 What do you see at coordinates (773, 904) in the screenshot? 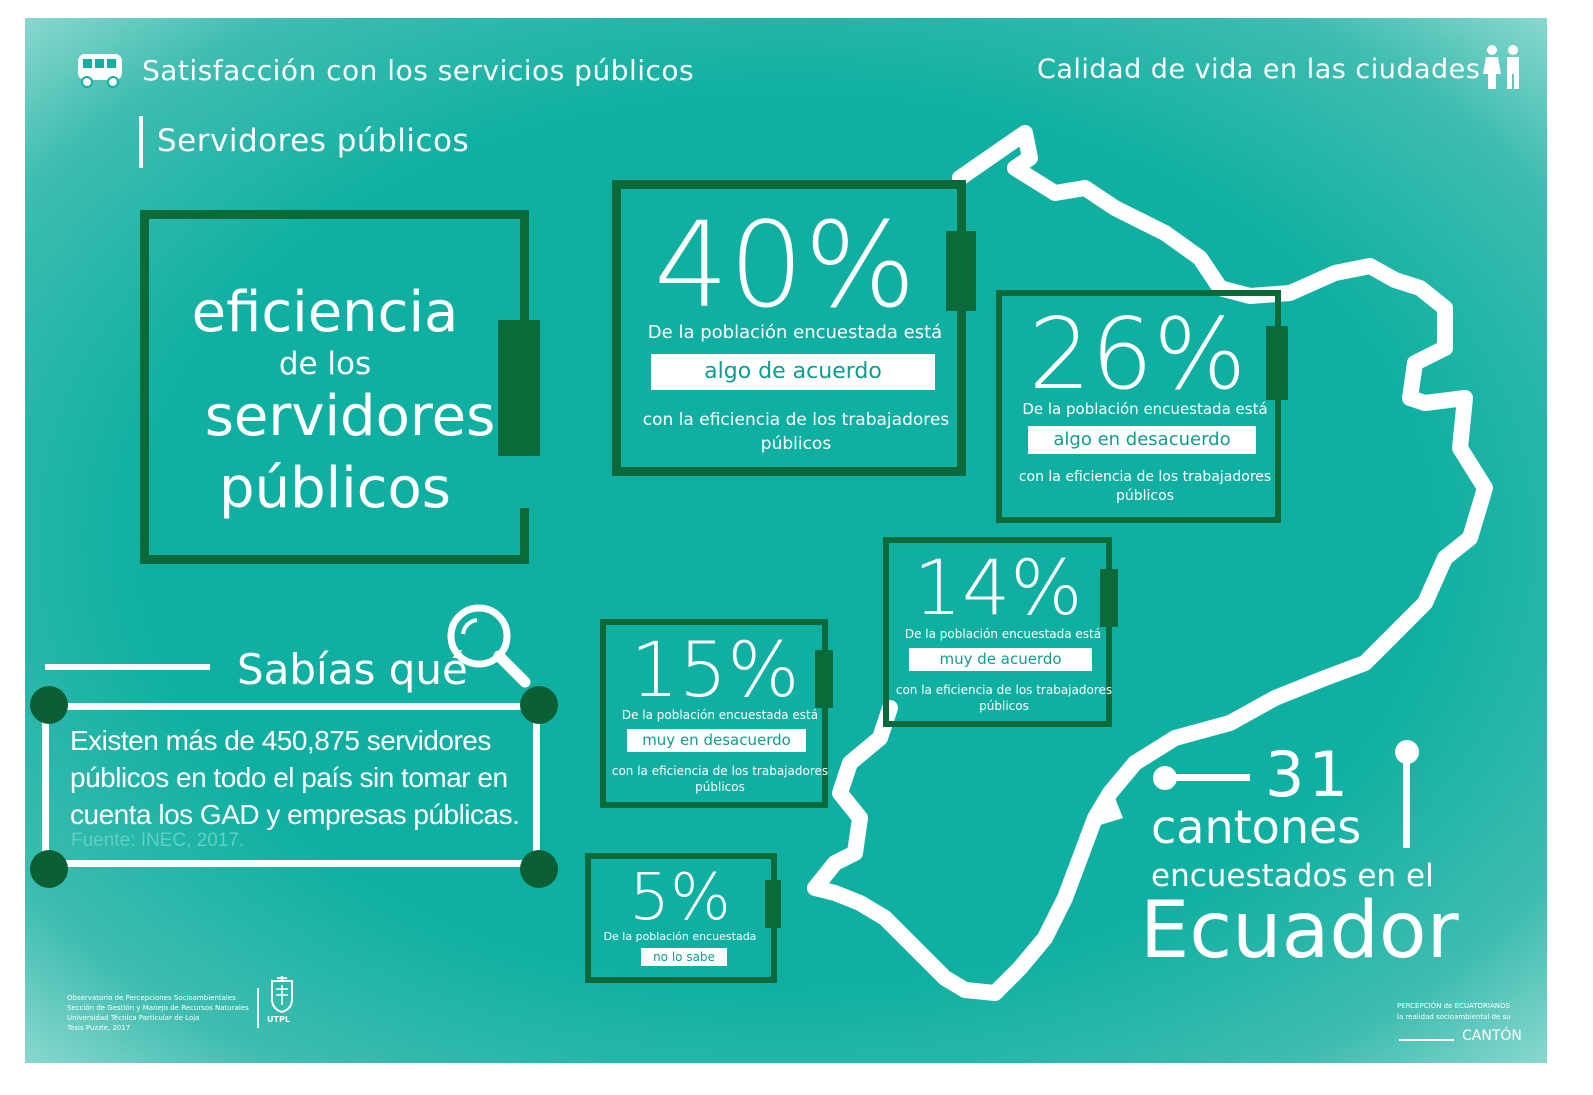
I see `stat-5-tab` at bounding box center [773, 904].